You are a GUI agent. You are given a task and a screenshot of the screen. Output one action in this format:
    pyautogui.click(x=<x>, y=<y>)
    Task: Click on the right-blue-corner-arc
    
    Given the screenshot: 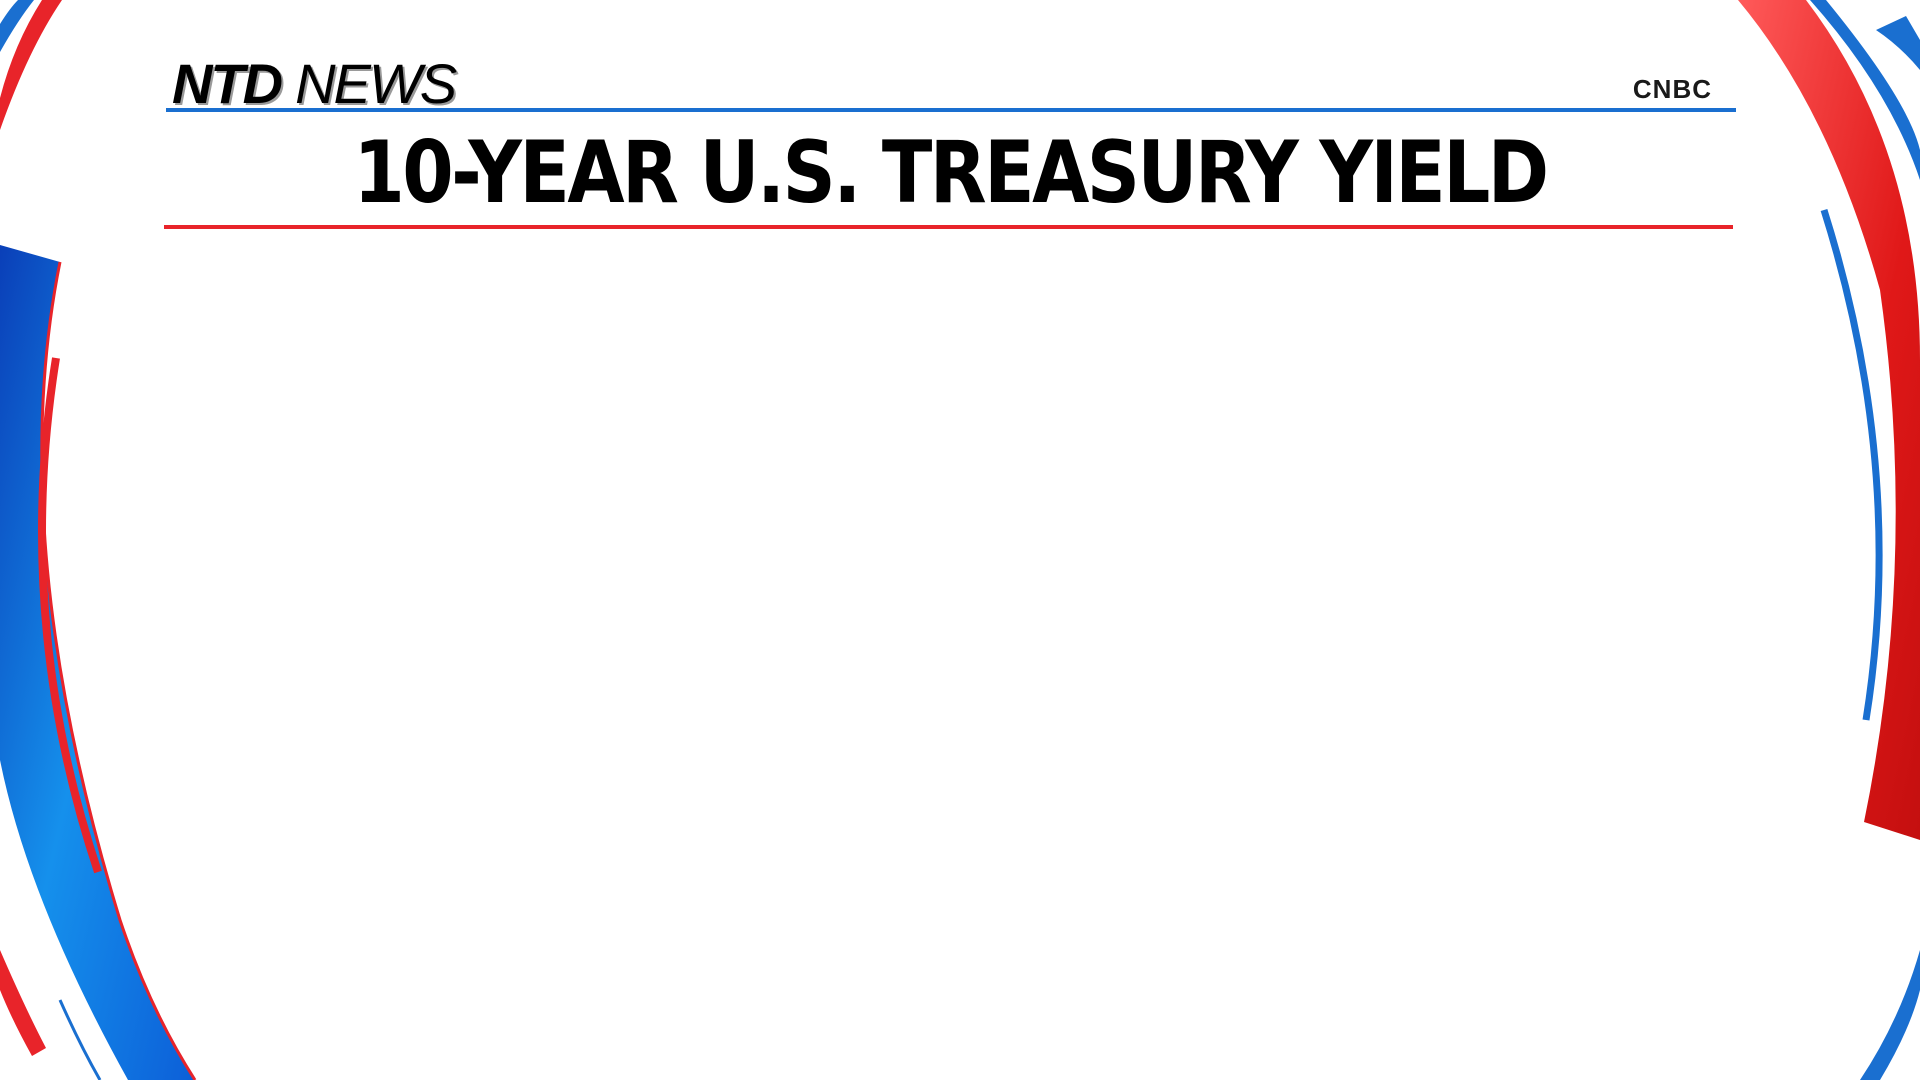 What is the action you would take?
    pyautogui.click(x=1898, y=43)
    